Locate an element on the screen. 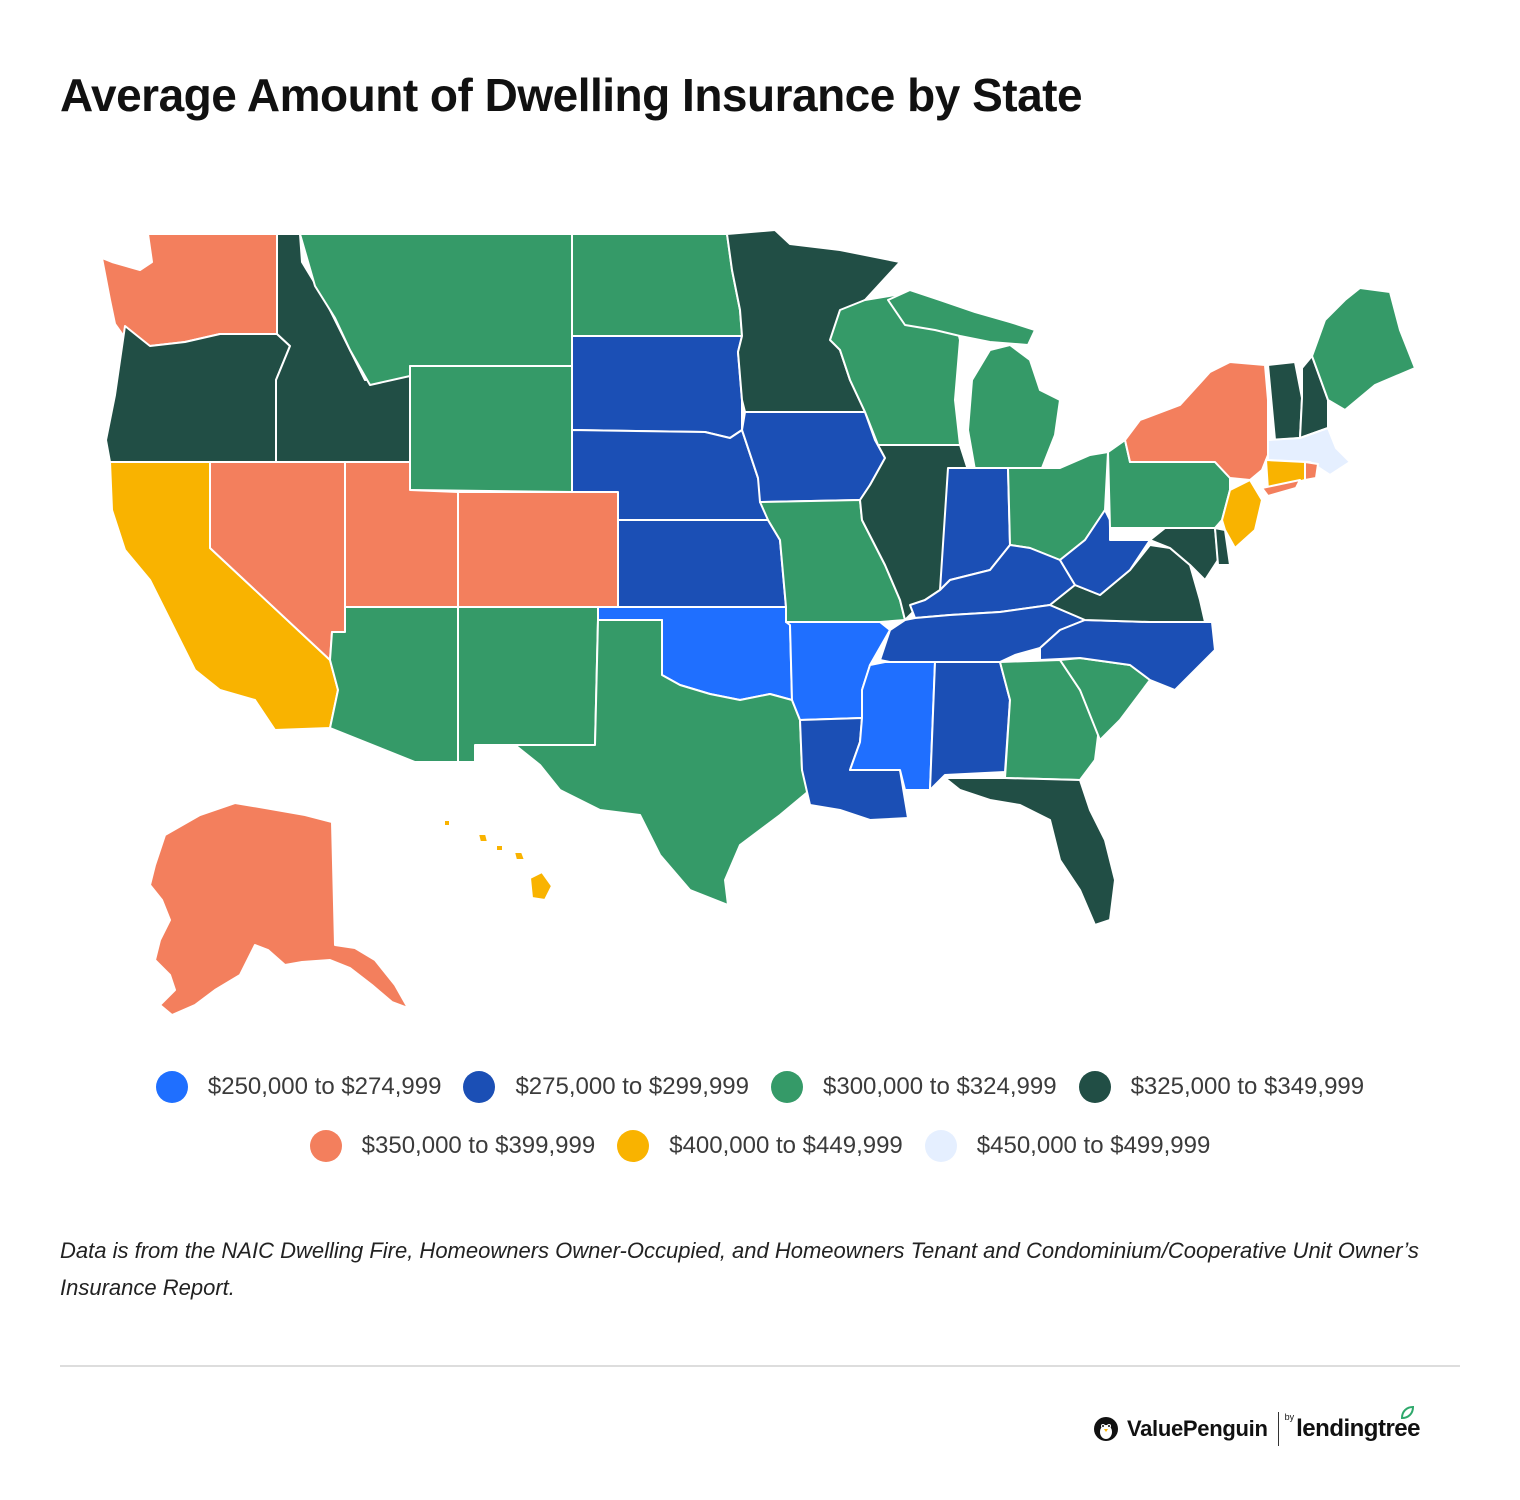  state-NM is located at coordinates (528, 684).